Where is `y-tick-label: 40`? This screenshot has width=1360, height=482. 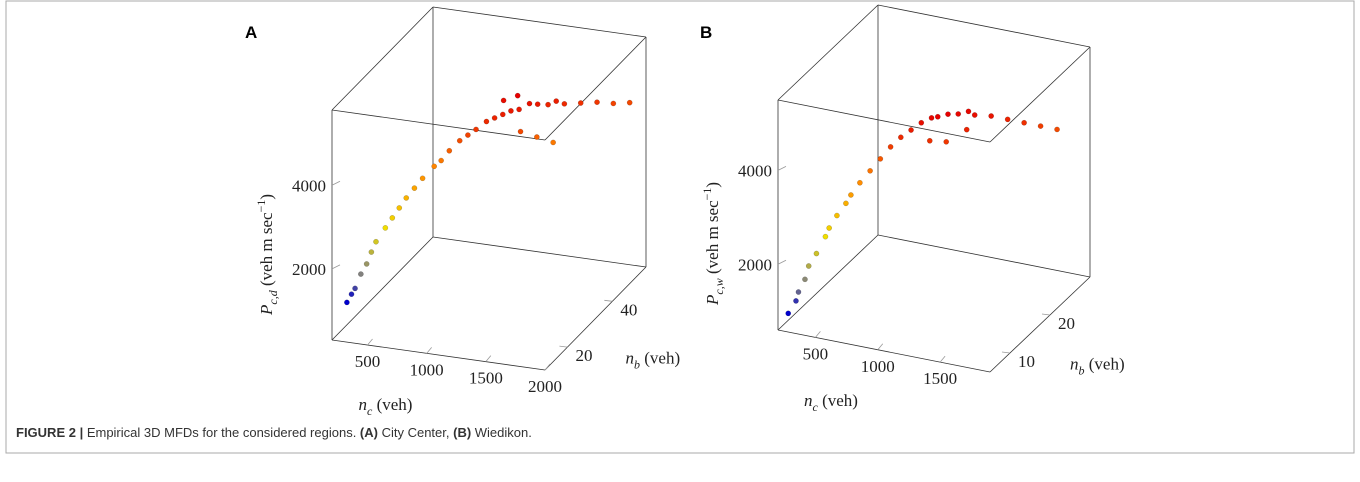
y-tick-label: 40 is located at coordinates (628, 309).